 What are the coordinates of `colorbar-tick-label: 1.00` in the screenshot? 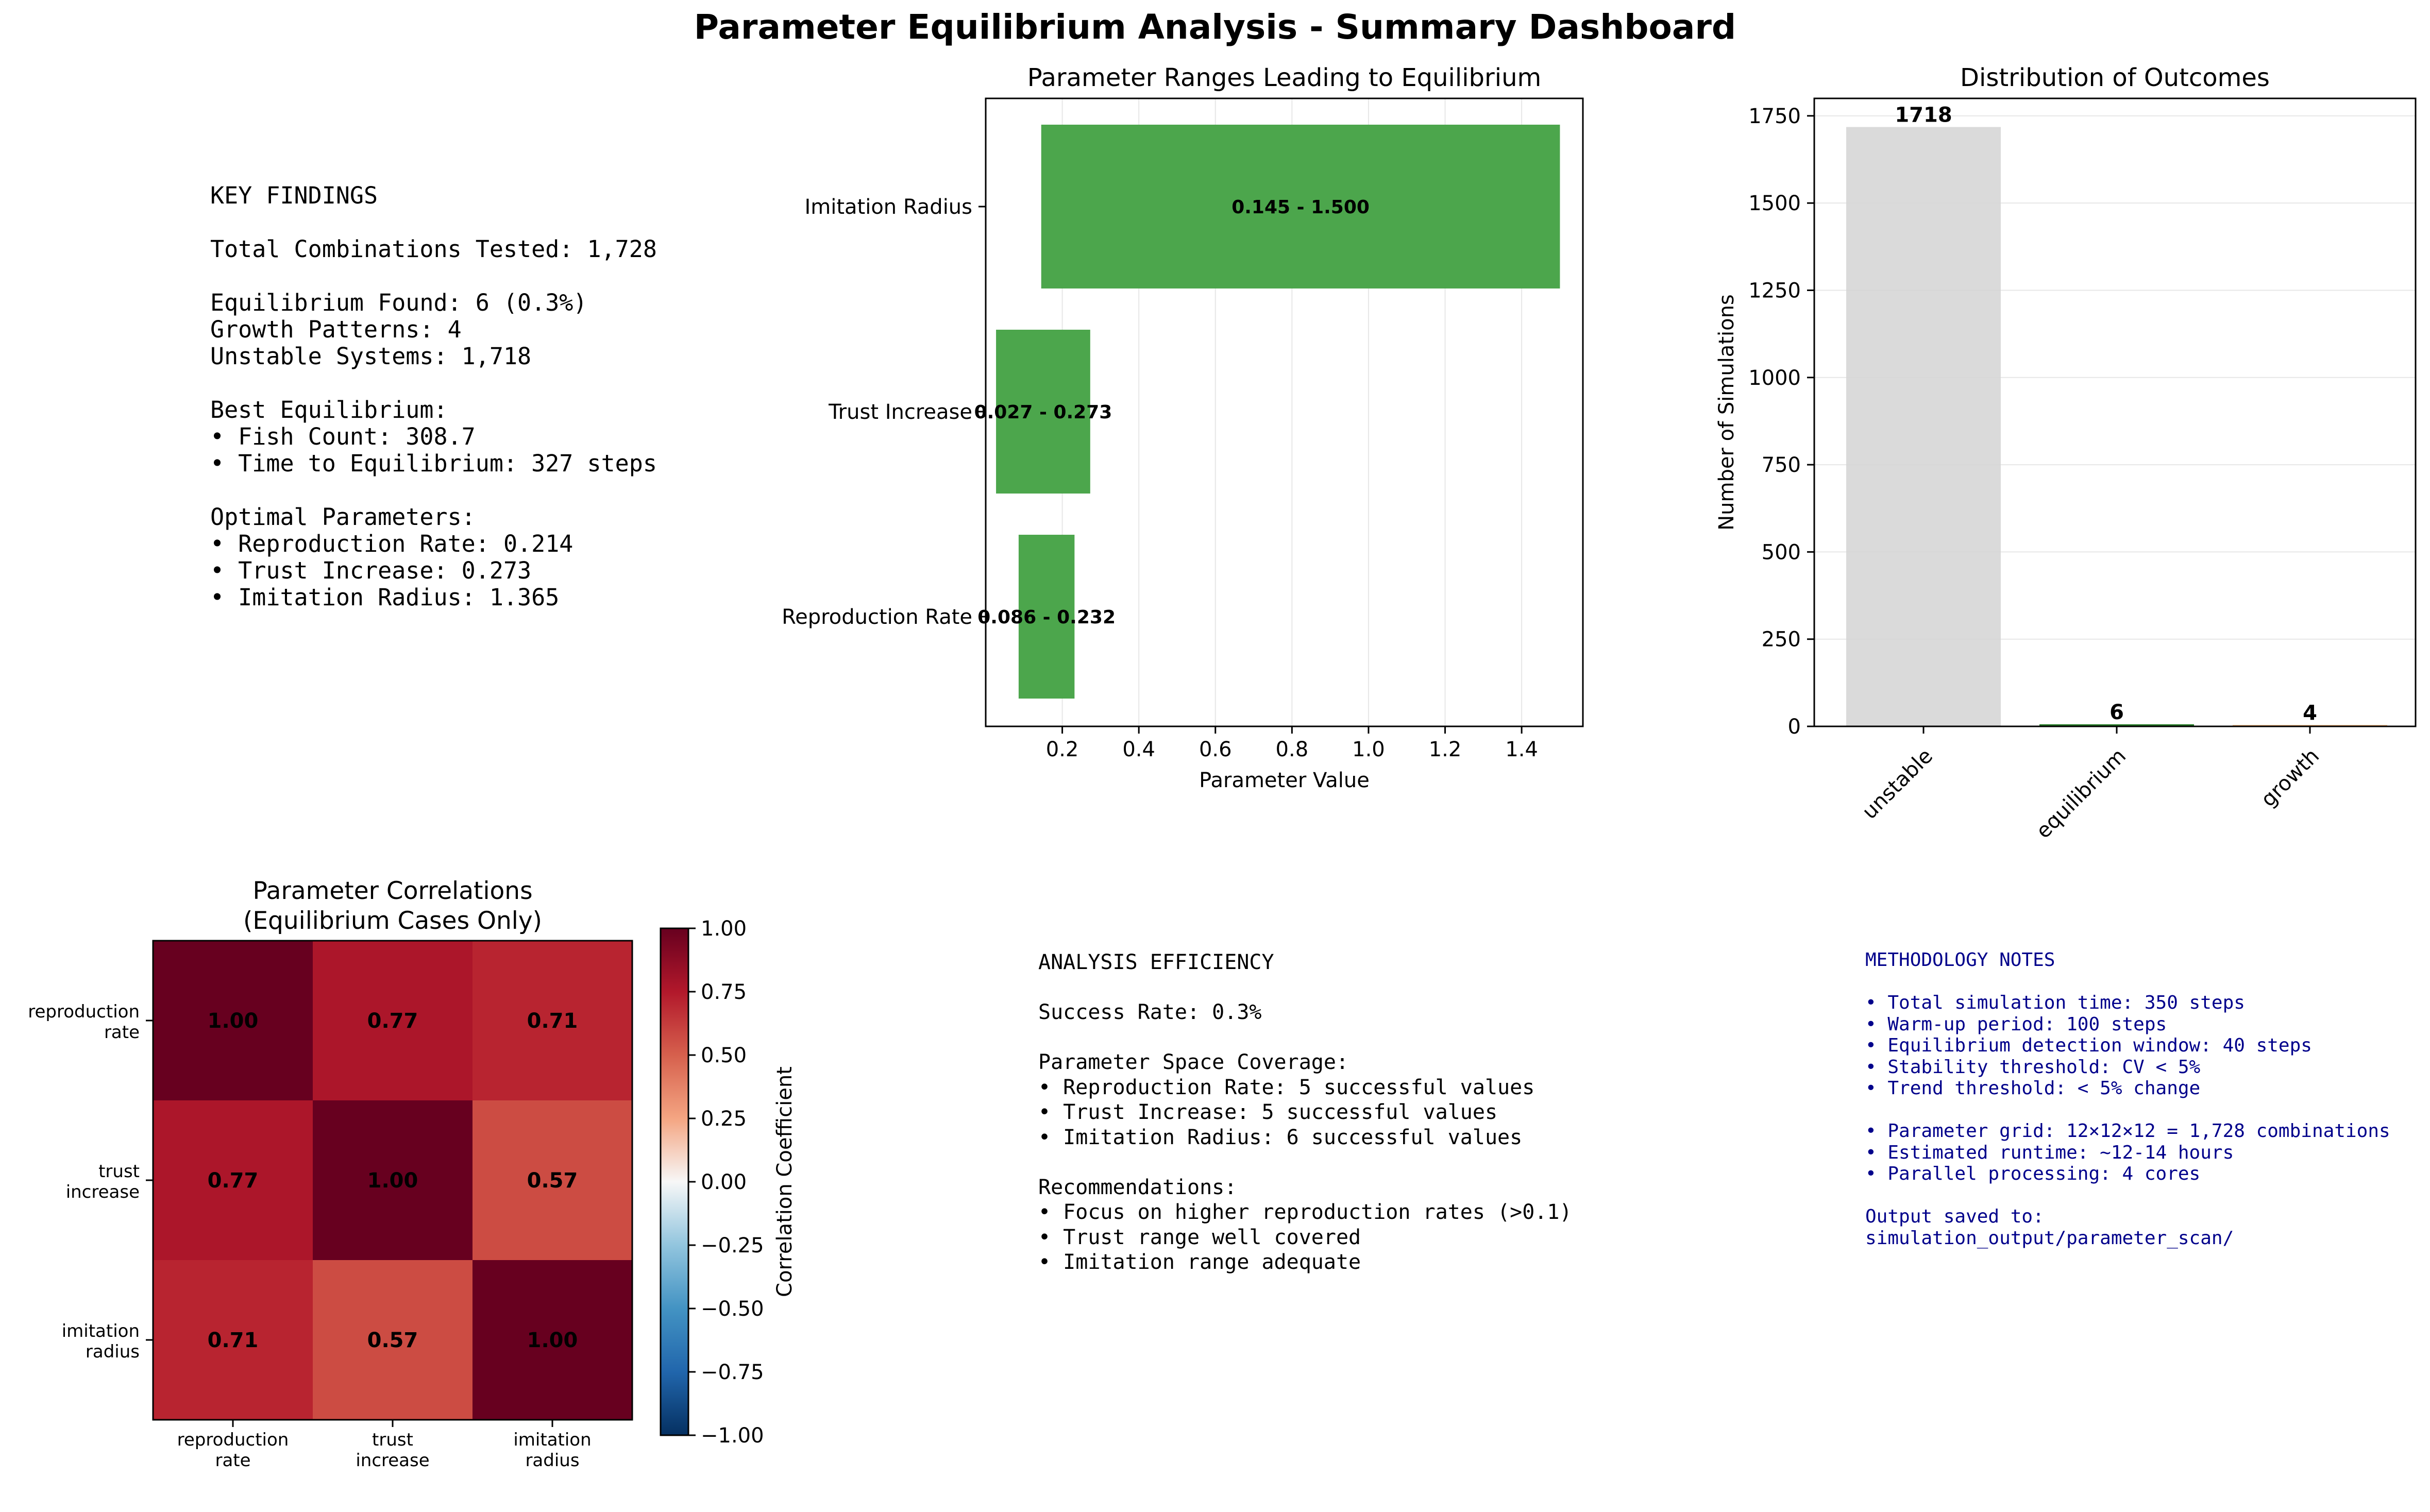 It's located at (724, 929).